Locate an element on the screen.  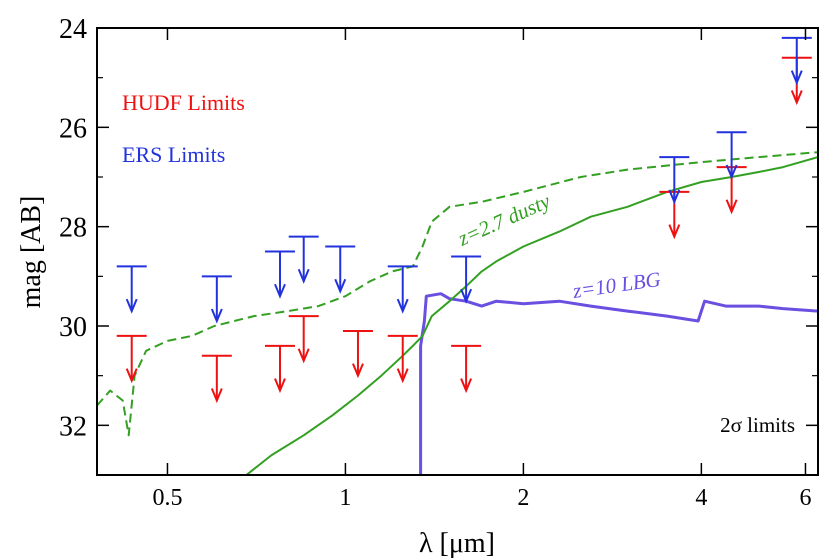
y-tick-label: 26 is located at coordinates (73, 128).